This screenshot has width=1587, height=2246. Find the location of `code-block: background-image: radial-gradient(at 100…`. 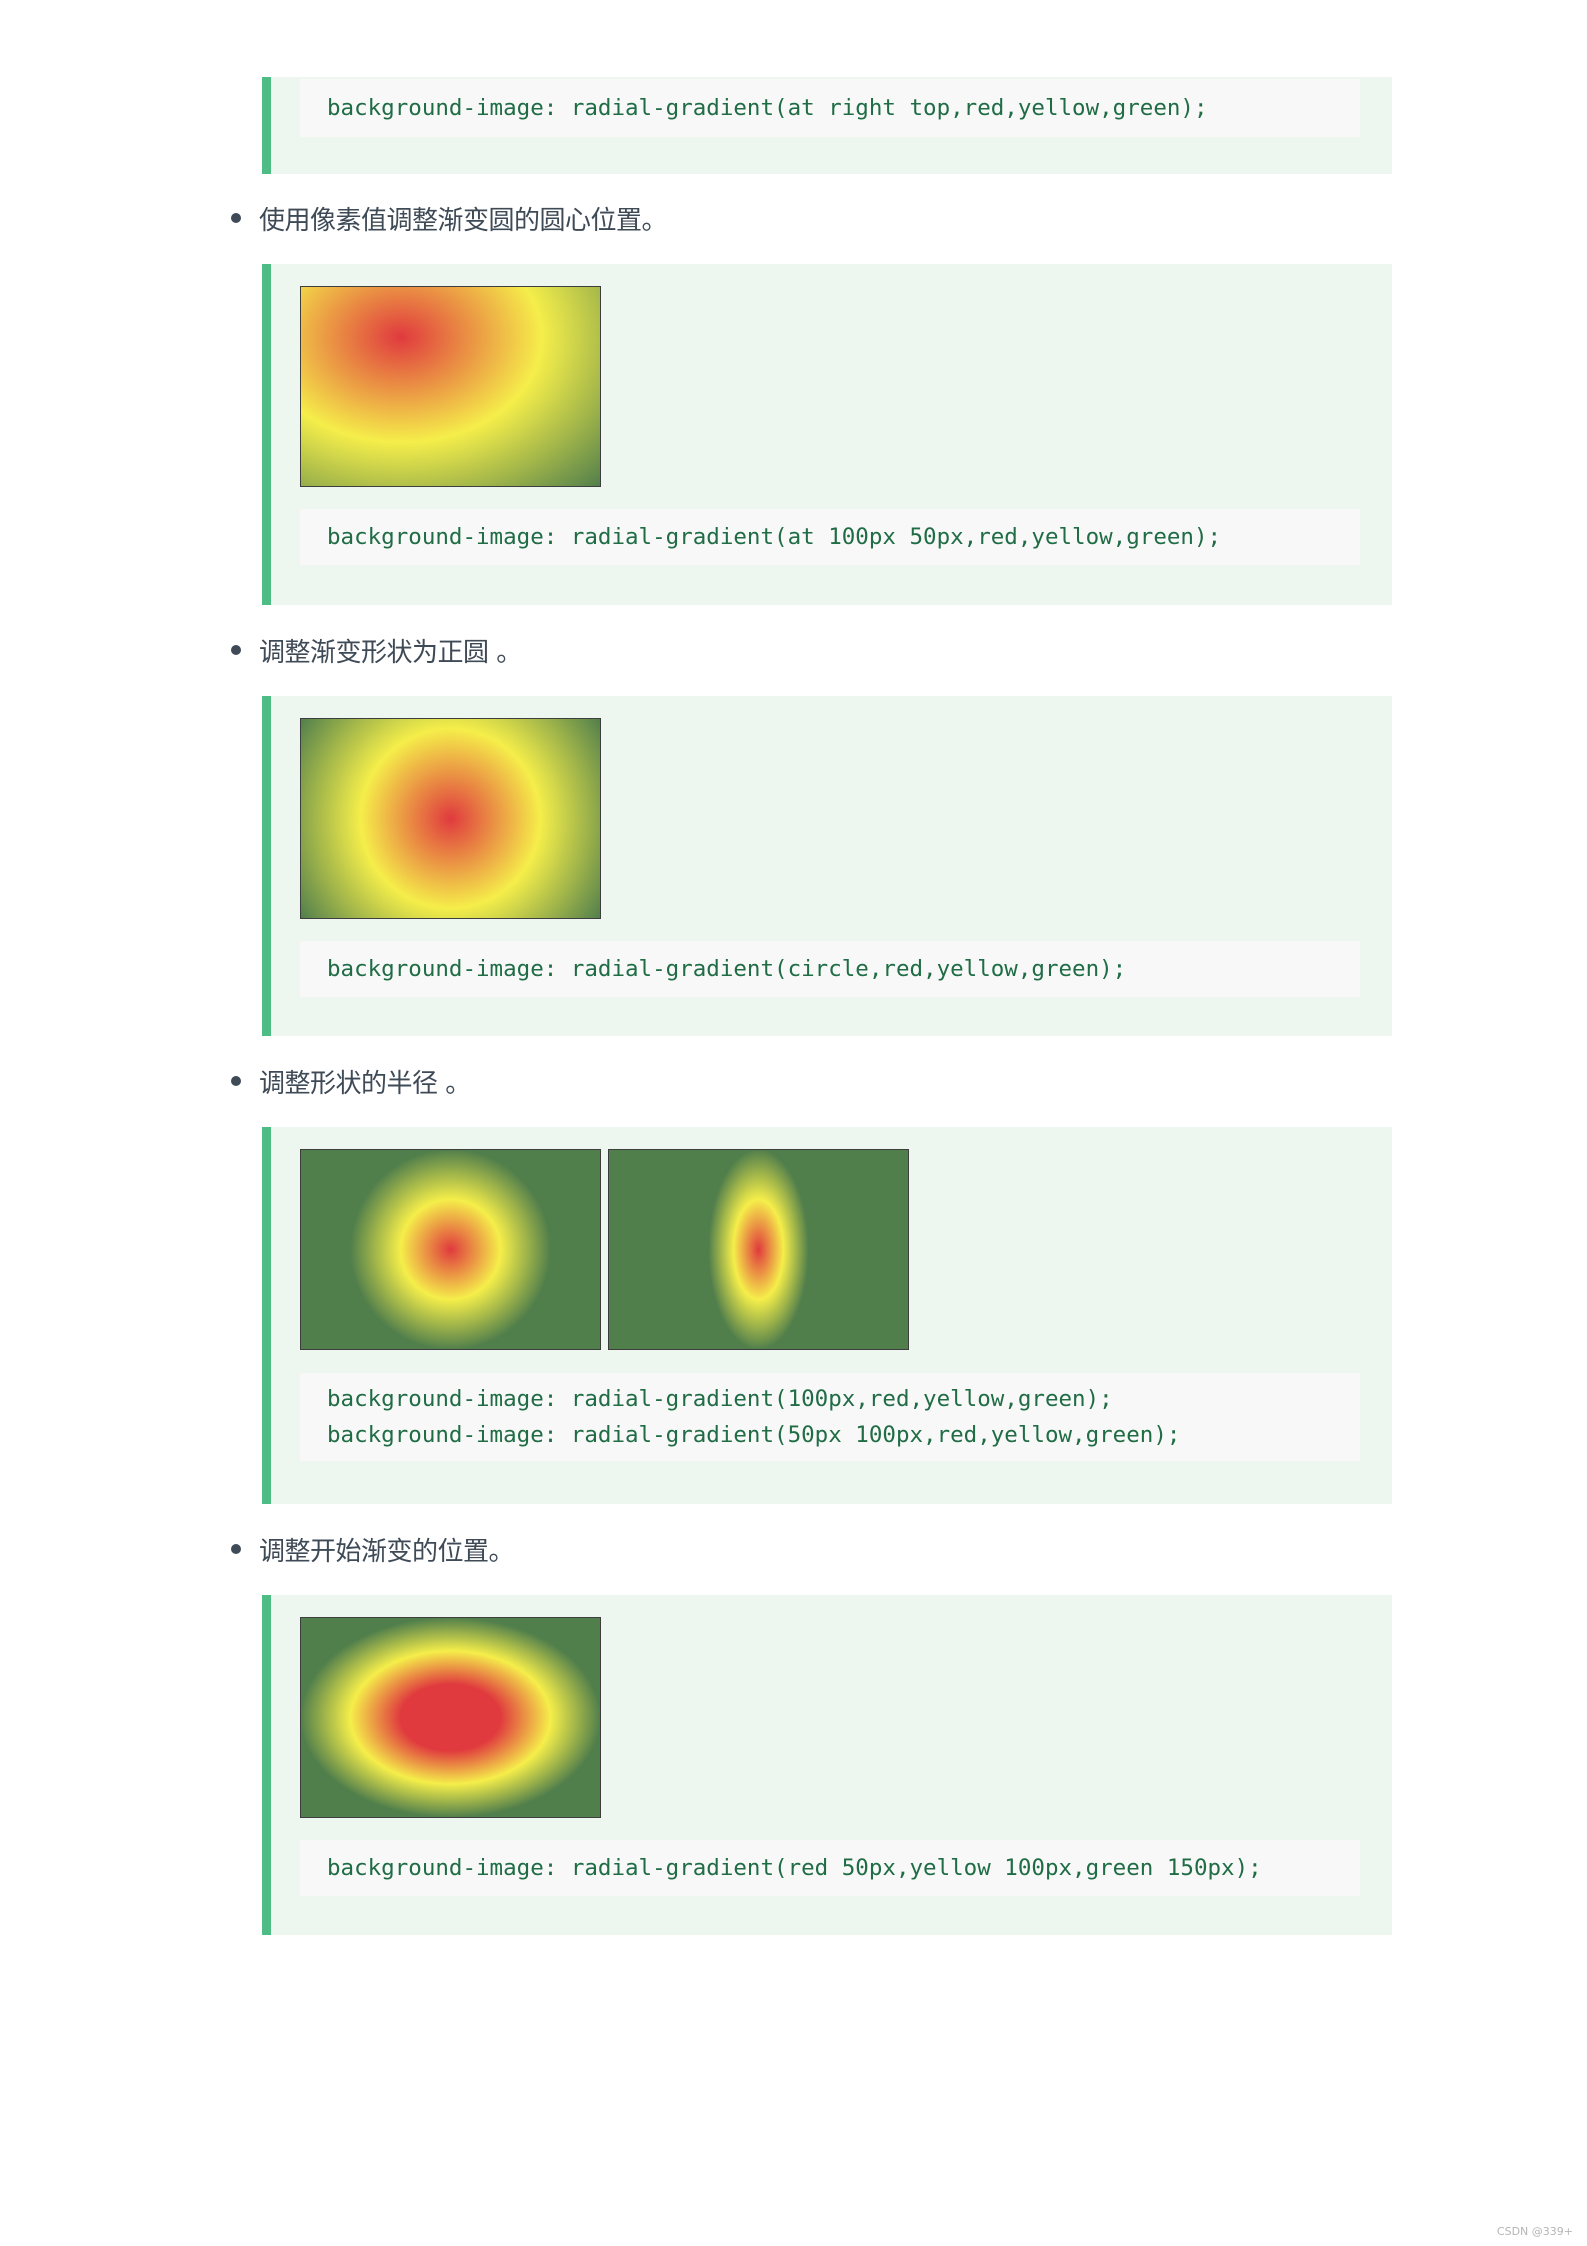

code-block: background-image: radial-gradient(at 100… is located at coordinates (830, 537).